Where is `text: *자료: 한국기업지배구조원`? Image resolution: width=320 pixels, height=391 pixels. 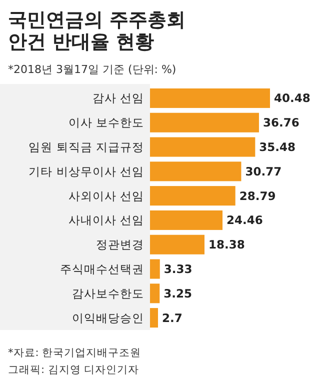
text: *자료: 한국기업지배구조원 is located at coordinates (75, 353).